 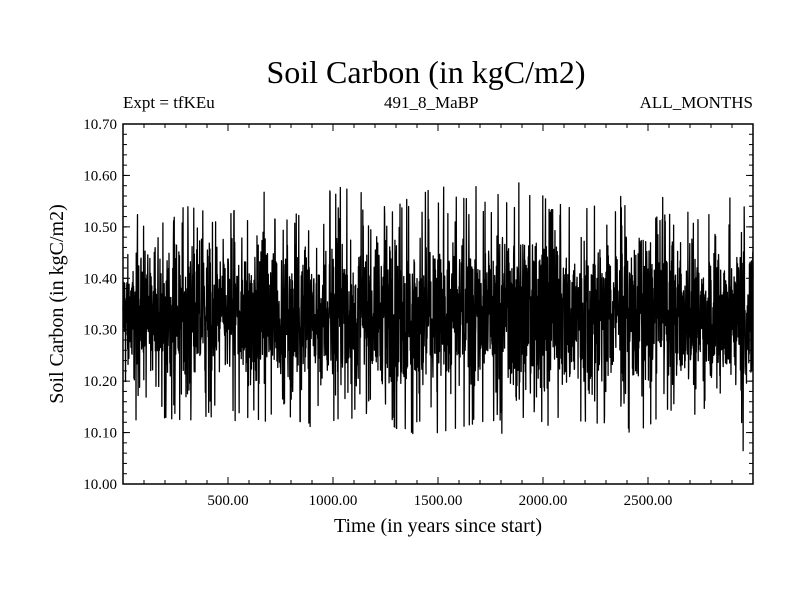 I want to click on y-tick-label: 10.60, so click(x=100, y=176).